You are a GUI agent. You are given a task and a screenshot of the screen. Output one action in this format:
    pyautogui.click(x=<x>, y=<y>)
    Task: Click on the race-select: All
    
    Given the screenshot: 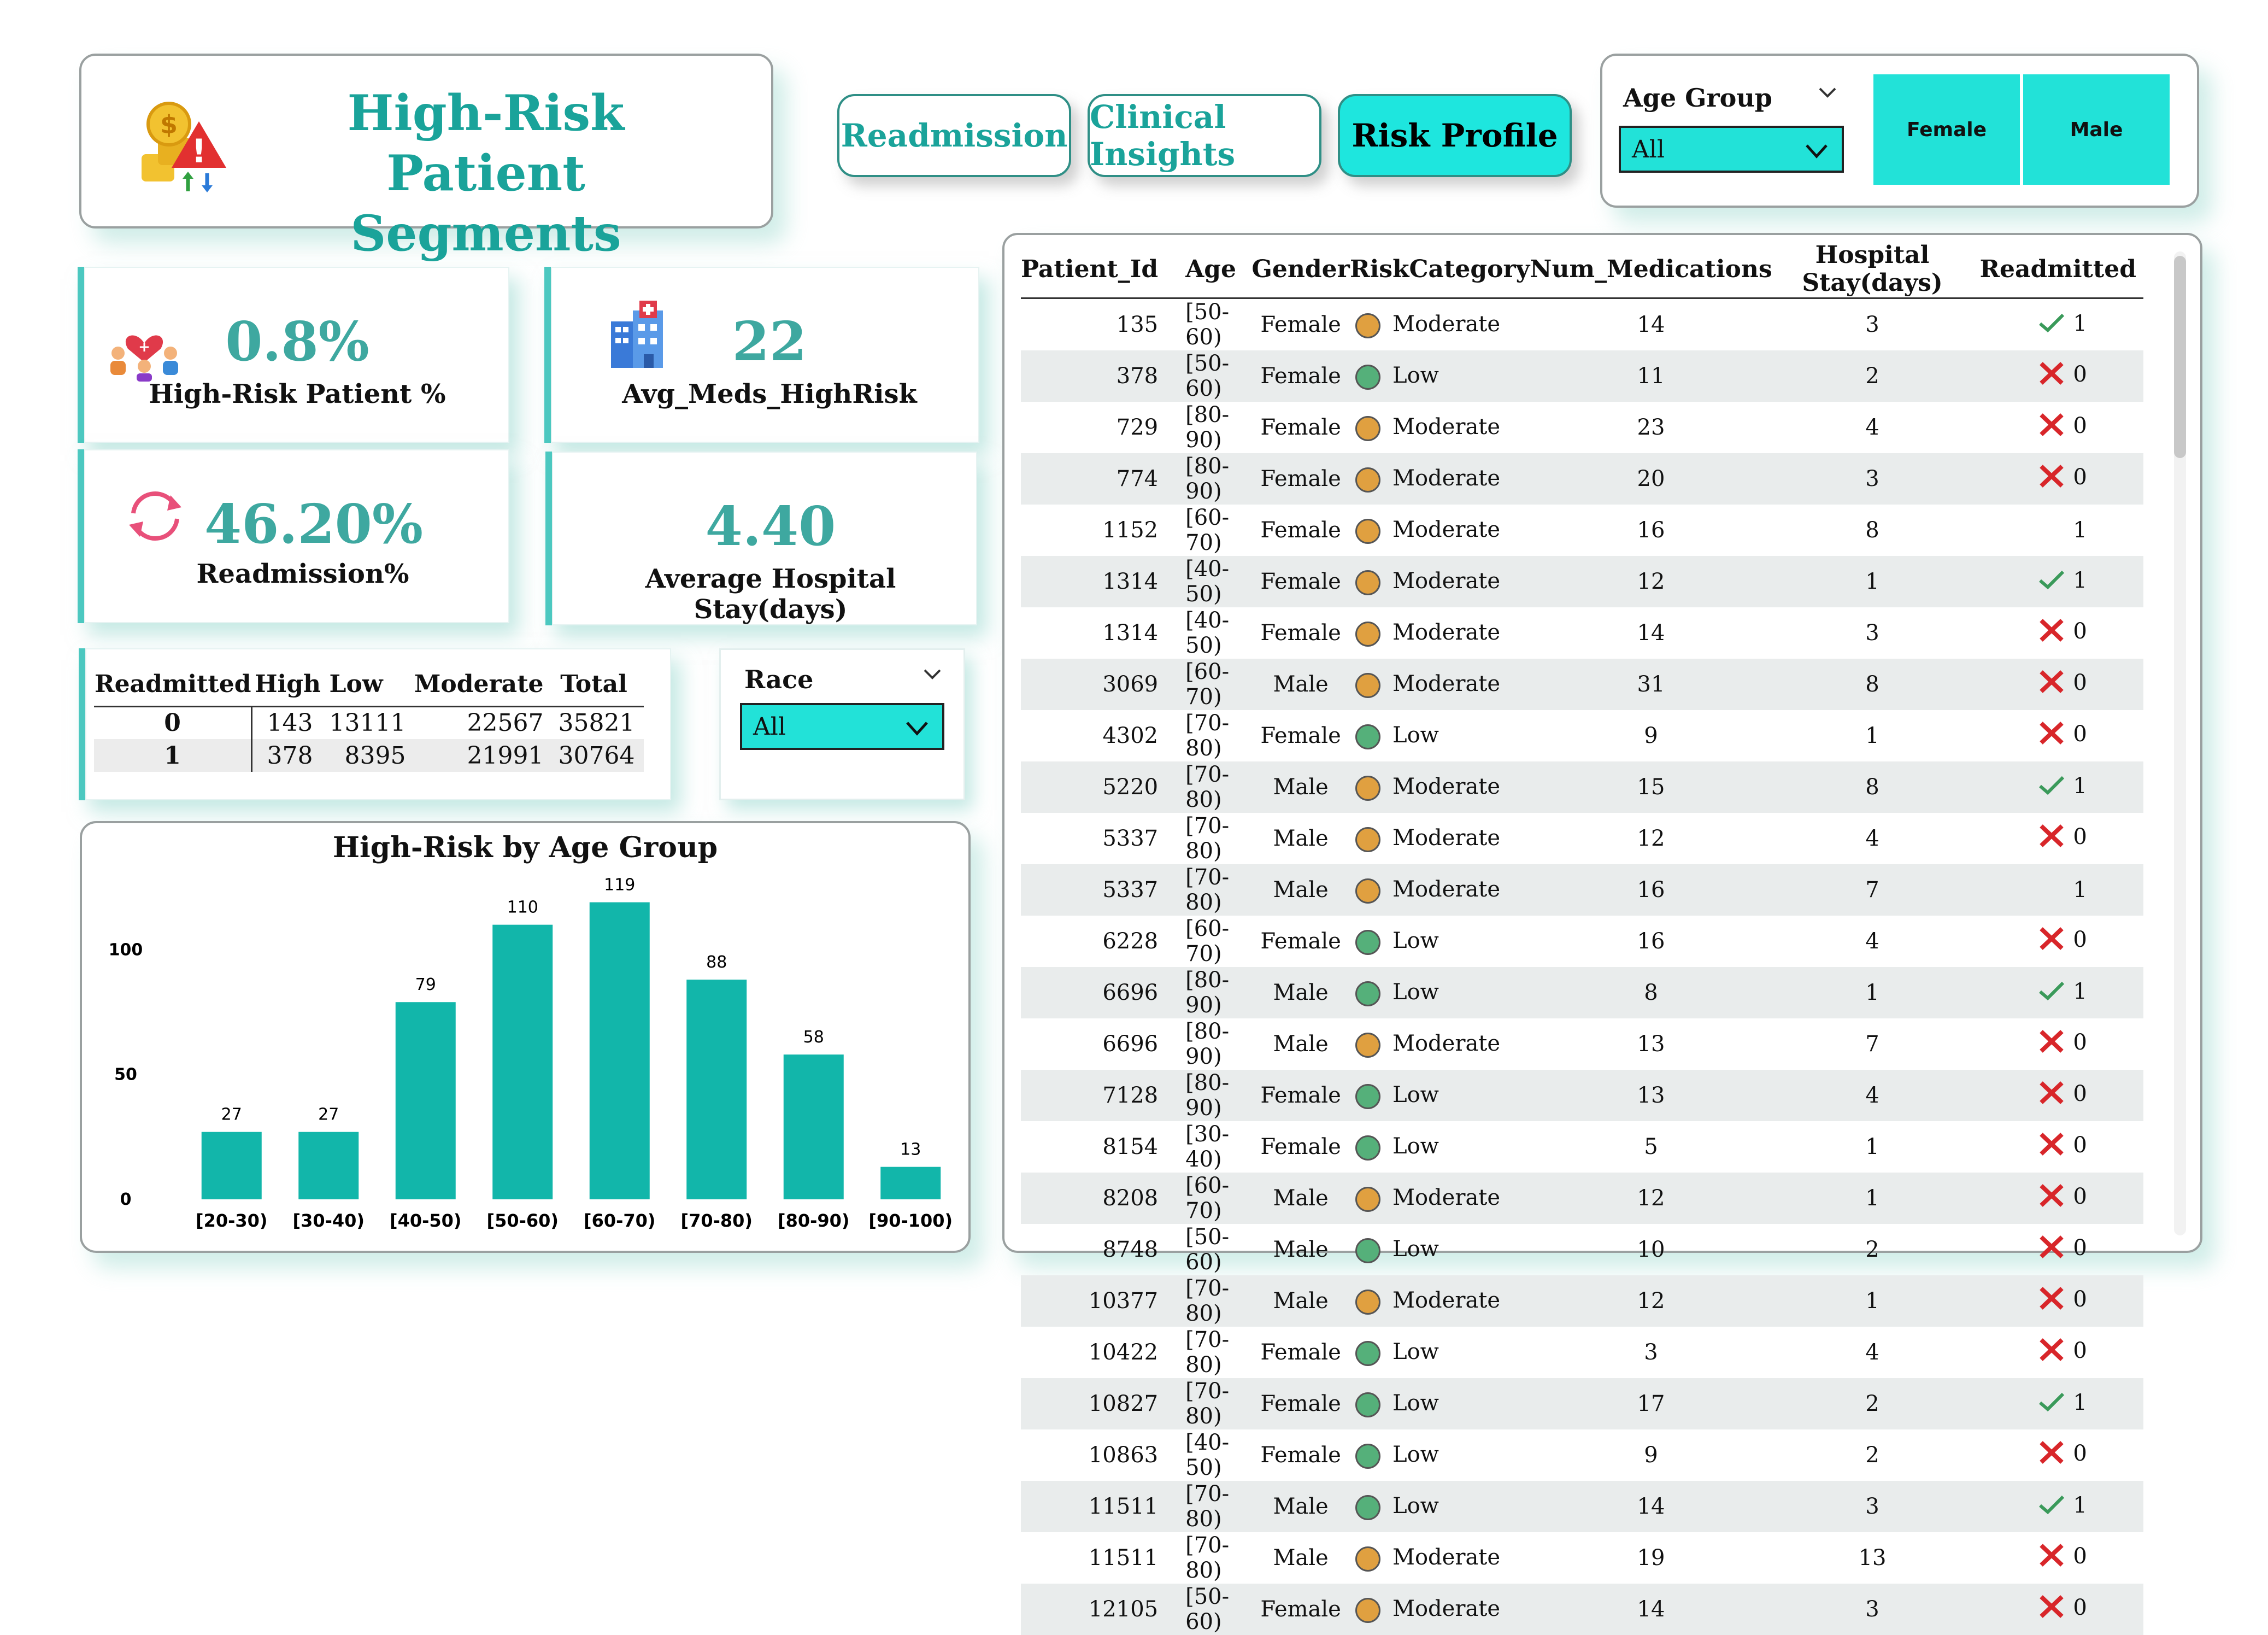 What is the action you would take?
    pyautogui.click(x=842, y=726)
    